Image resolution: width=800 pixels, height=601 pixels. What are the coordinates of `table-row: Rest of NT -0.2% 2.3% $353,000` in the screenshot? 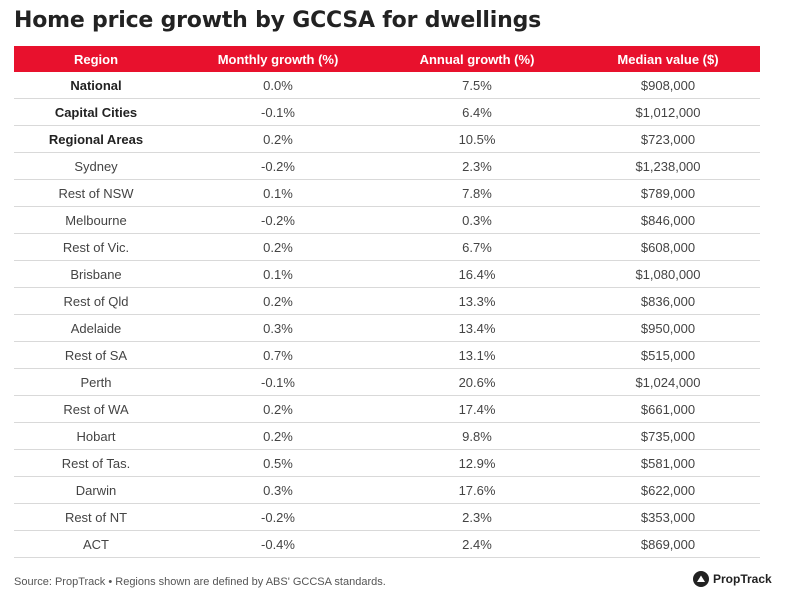 It's located at (387, 517).